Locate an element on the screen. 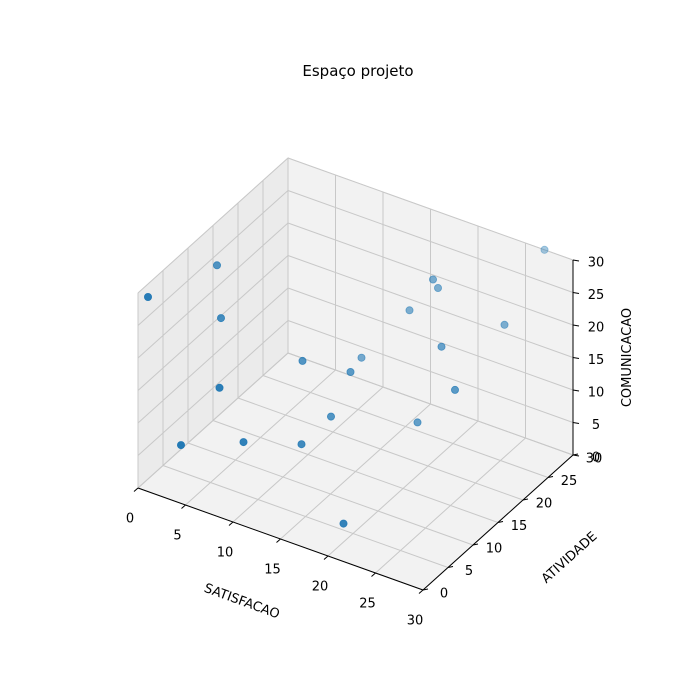 The width and height of the screenshot is (700, 700). x-tick-label: 25 is located at coordinates (367, 604).